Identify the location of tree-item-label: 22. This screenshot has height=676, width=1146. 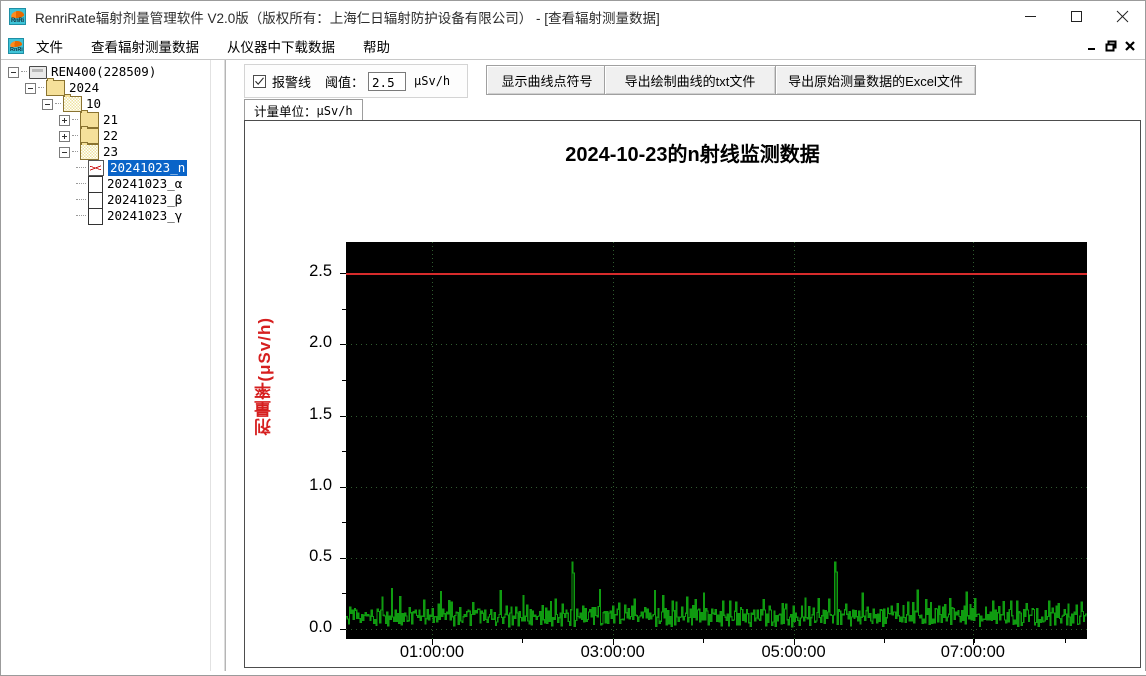
(111, 135).